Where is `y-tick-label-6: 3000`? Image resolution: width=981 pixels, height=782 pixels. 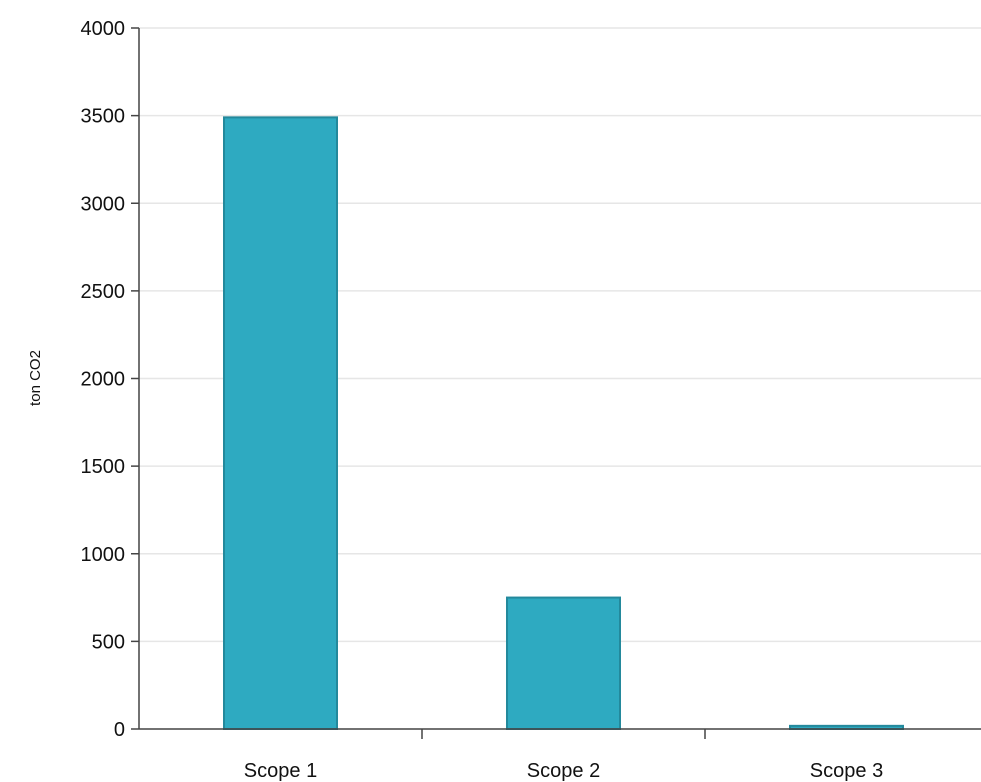
y-tick-label-6: 3000 is located at coordinates (103, 204).